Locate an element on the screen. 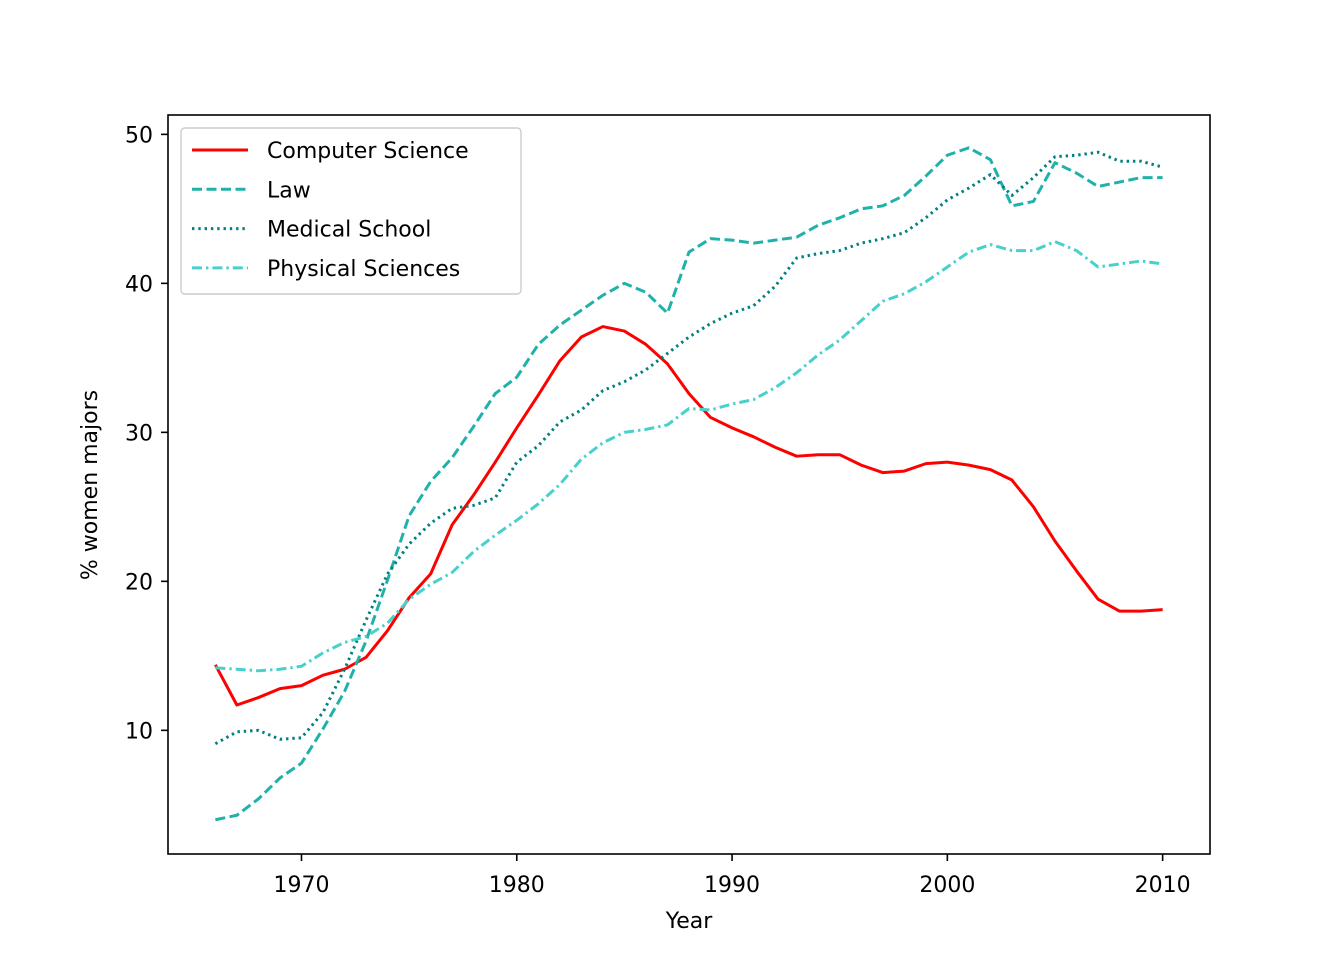 Image resolution: width=1344 pixels, height=960 pixels. legend-label-medical-school: Medical School is located at coordinates (349, 230).